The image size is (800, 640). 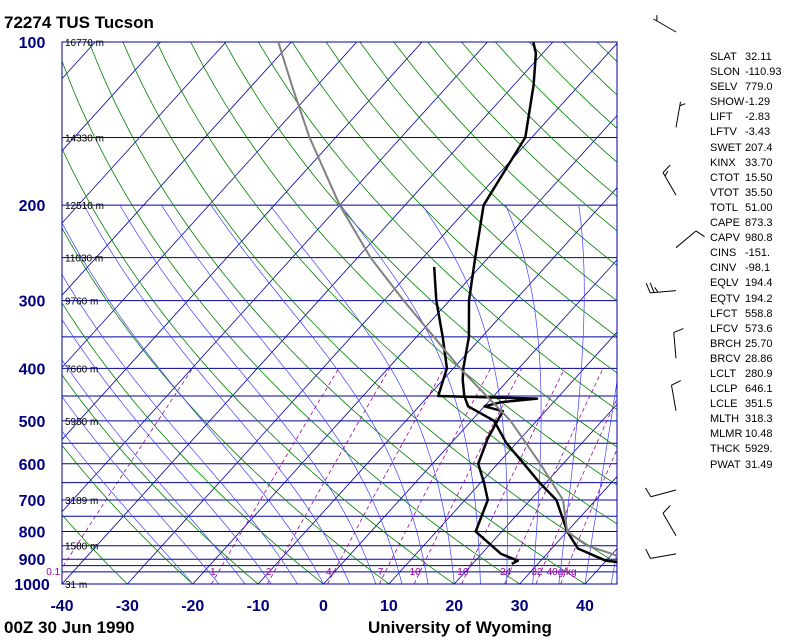 I want to click on index-row: CINV -98.1, so click(x=754, y=268).